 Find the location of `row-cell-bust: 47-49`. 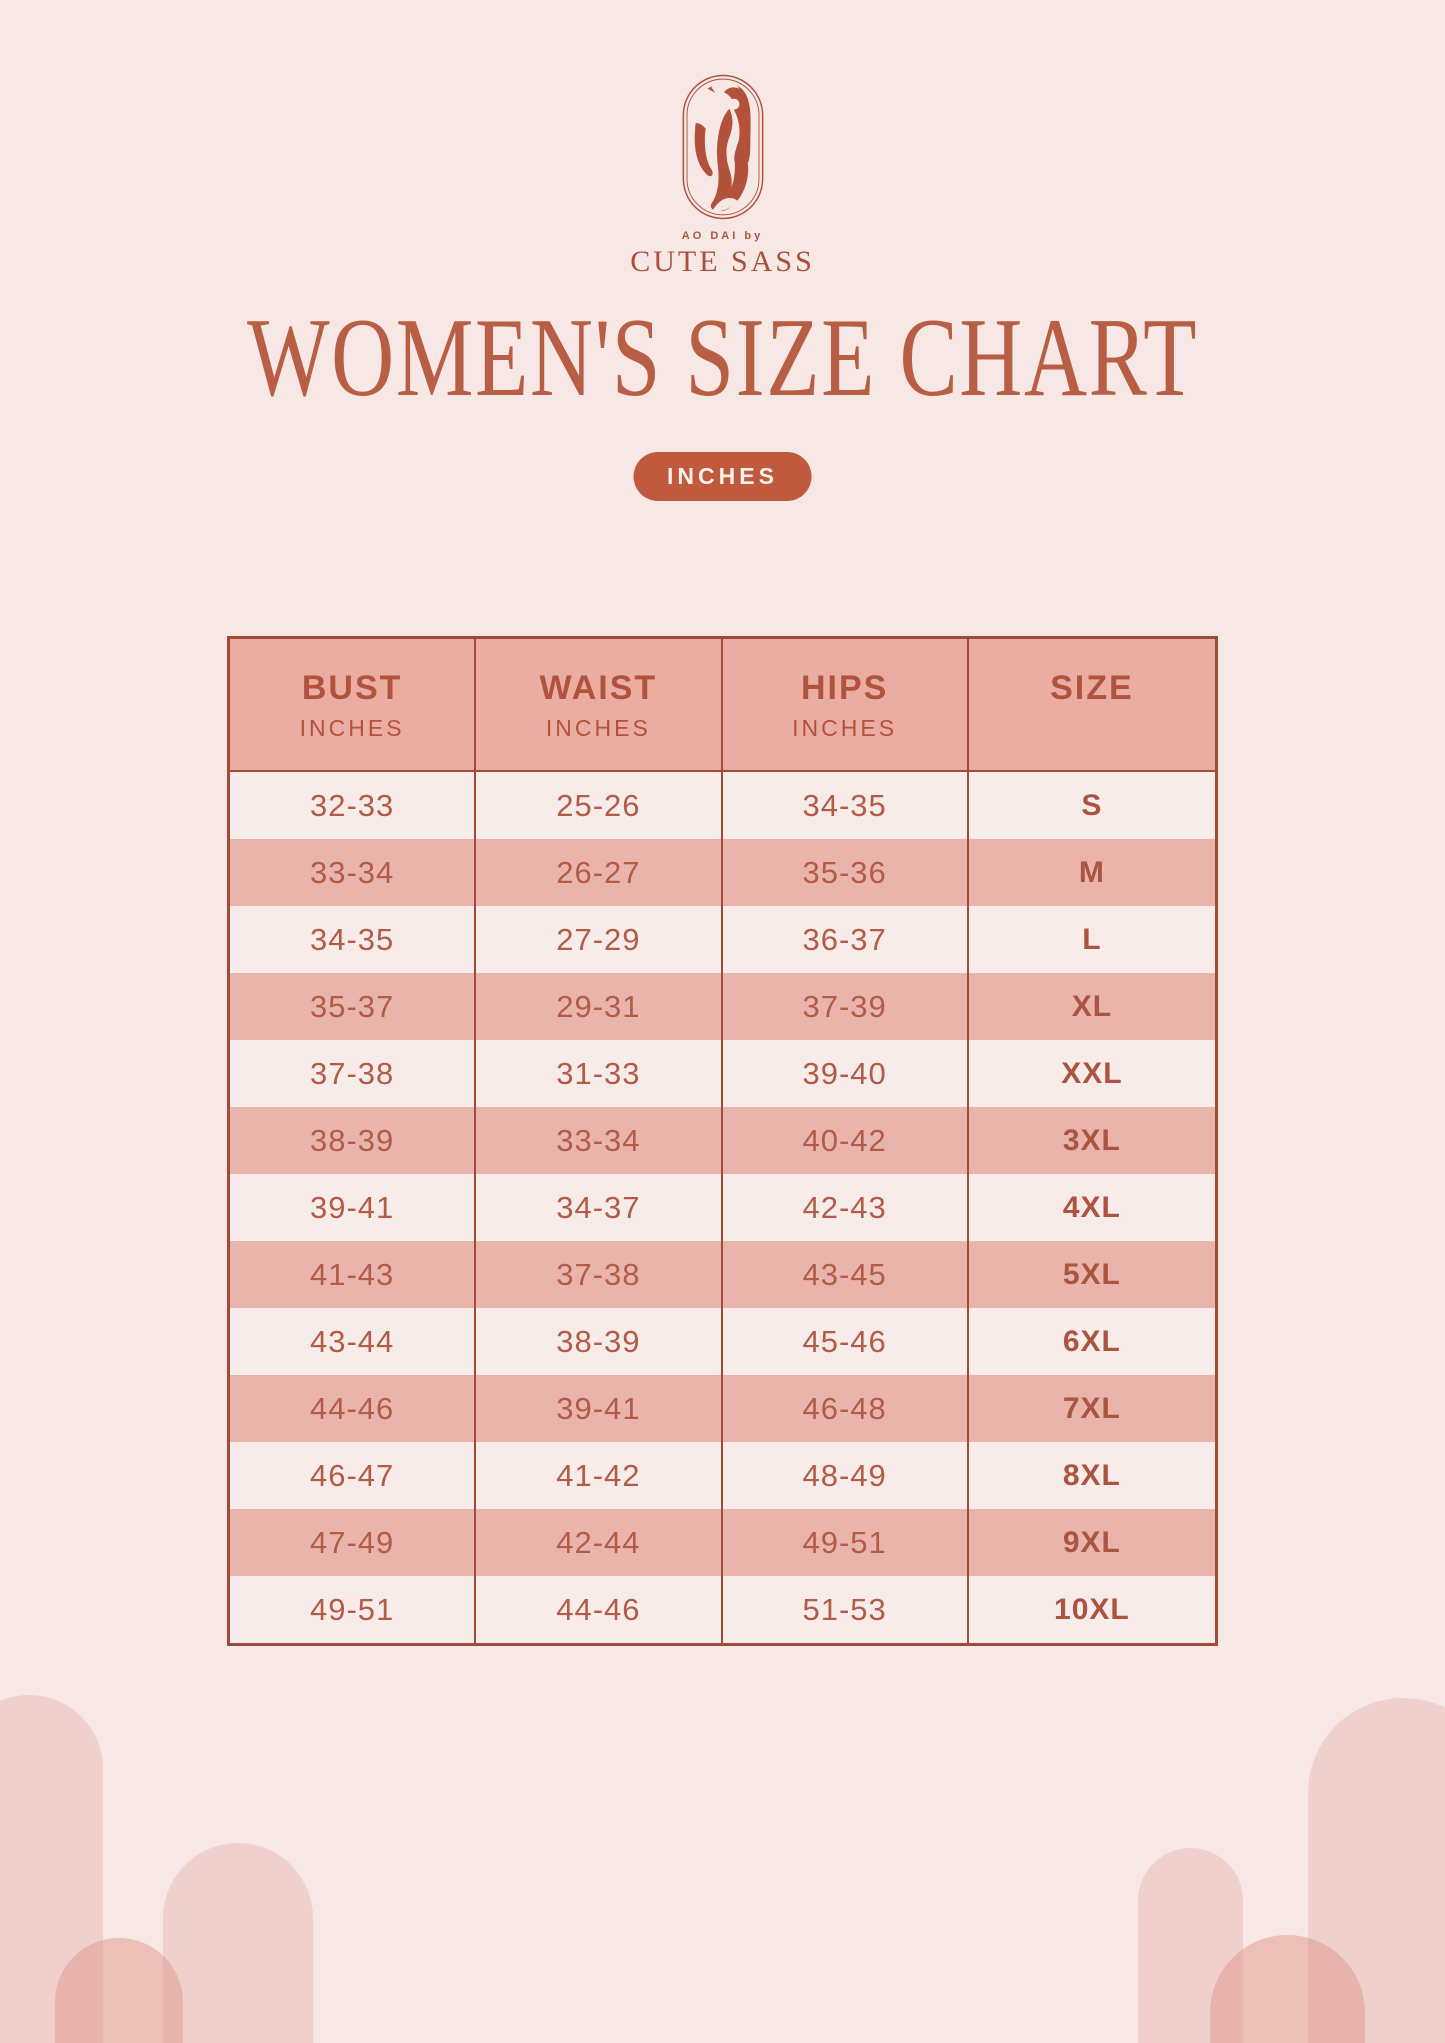

row-cell-bust: 47-49 is located at coordinates (353, 1542).